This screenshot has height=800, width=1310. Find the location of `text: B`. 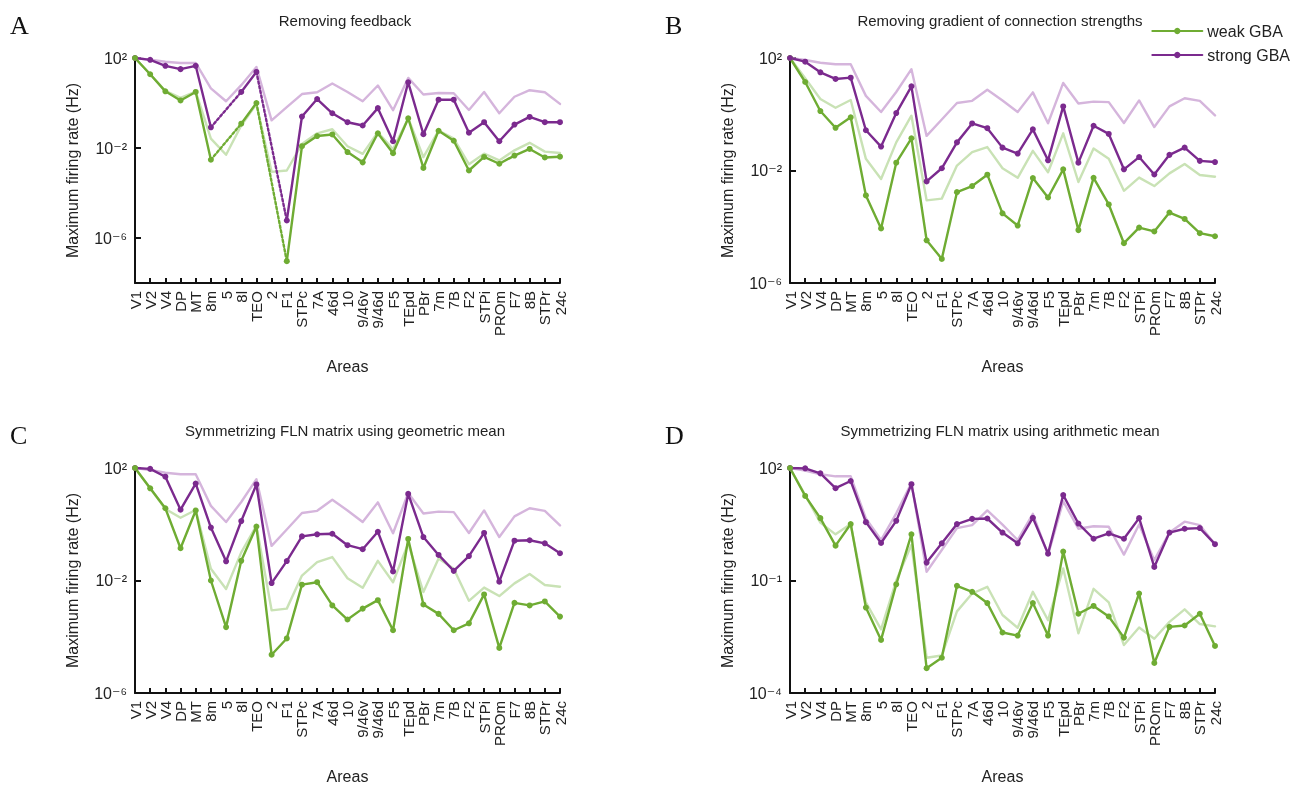

text: B is located at coordinates (674, 25).